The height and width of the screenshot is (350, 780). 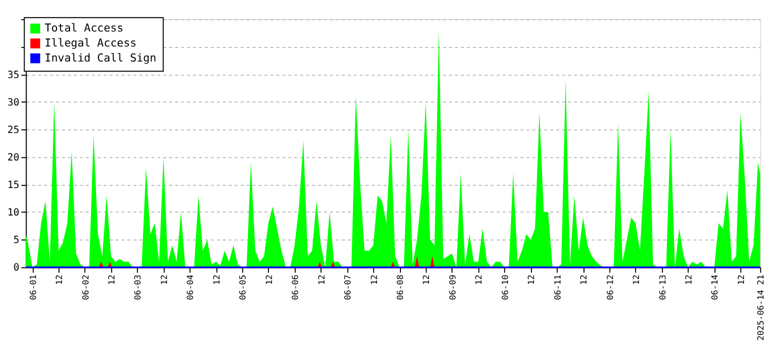 I want to click on x-tick-label: 06-11, so click(x=557, y=287).